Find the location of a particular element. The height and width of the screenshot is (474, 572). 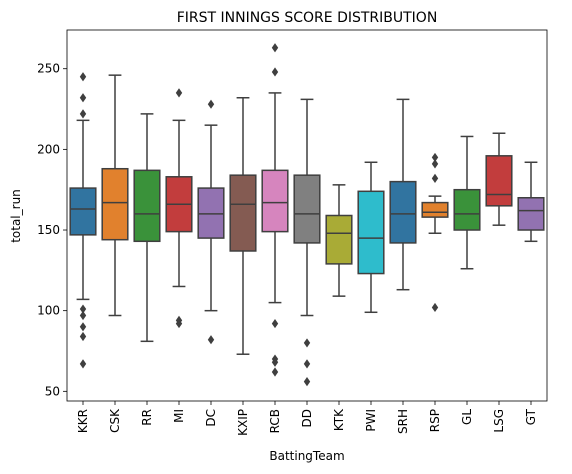

box-rr is located at coordinates (147, 206).